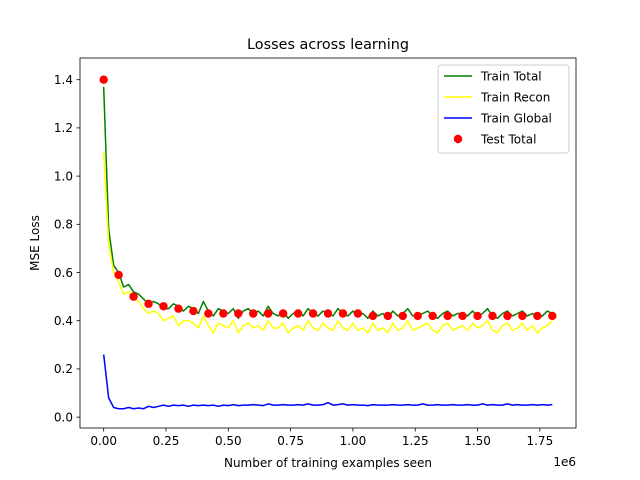  What do you see at coordinates (511, 76) in the screenshot?
I see `legend-label: Train Total` at bounding box center [511, 76].